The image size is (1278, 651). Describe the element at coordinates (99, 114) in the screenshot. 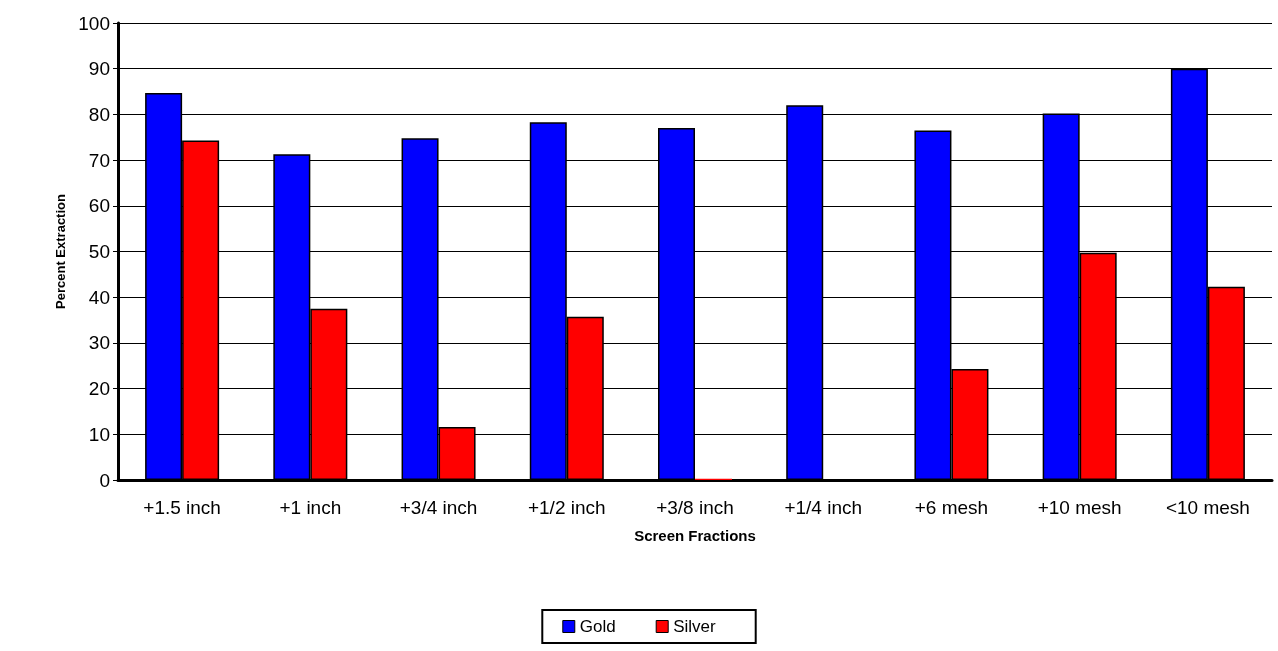

I see `y-tick-label: 80` at that location.